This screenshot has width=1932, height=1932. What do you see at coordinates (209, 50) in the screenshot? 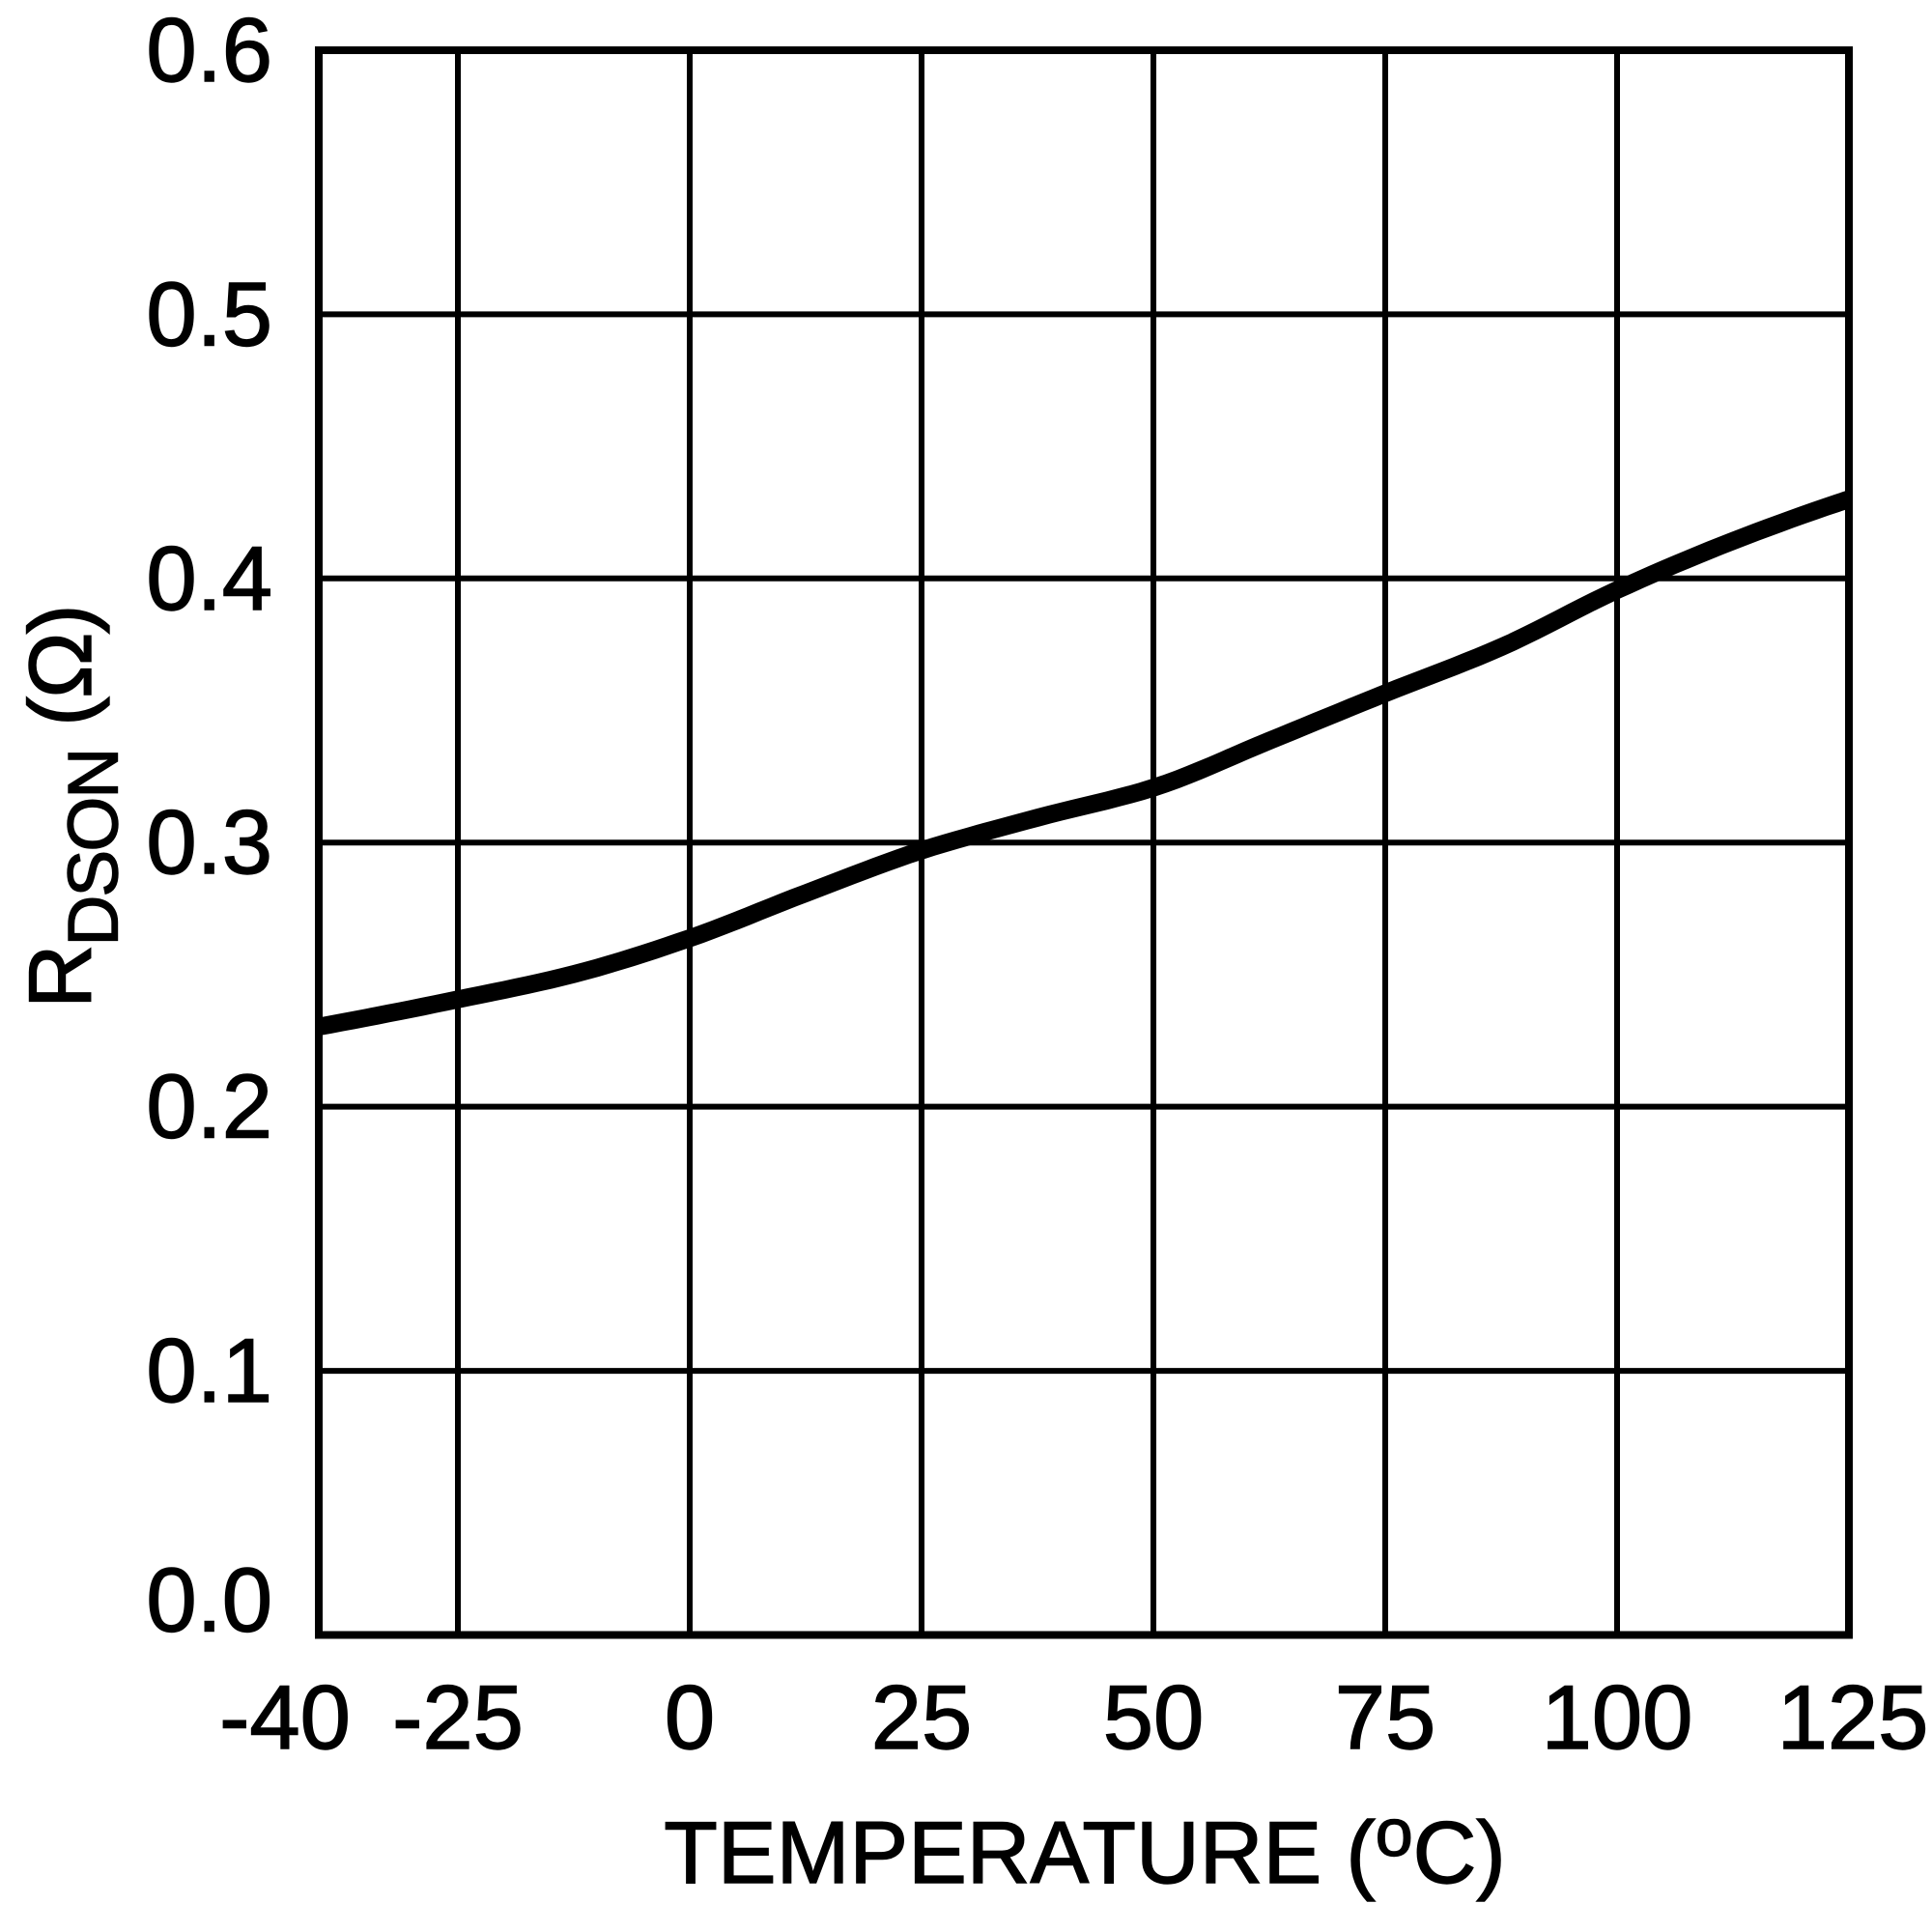
I see `svg-text: 0.6` at bounding box center [209, 50].